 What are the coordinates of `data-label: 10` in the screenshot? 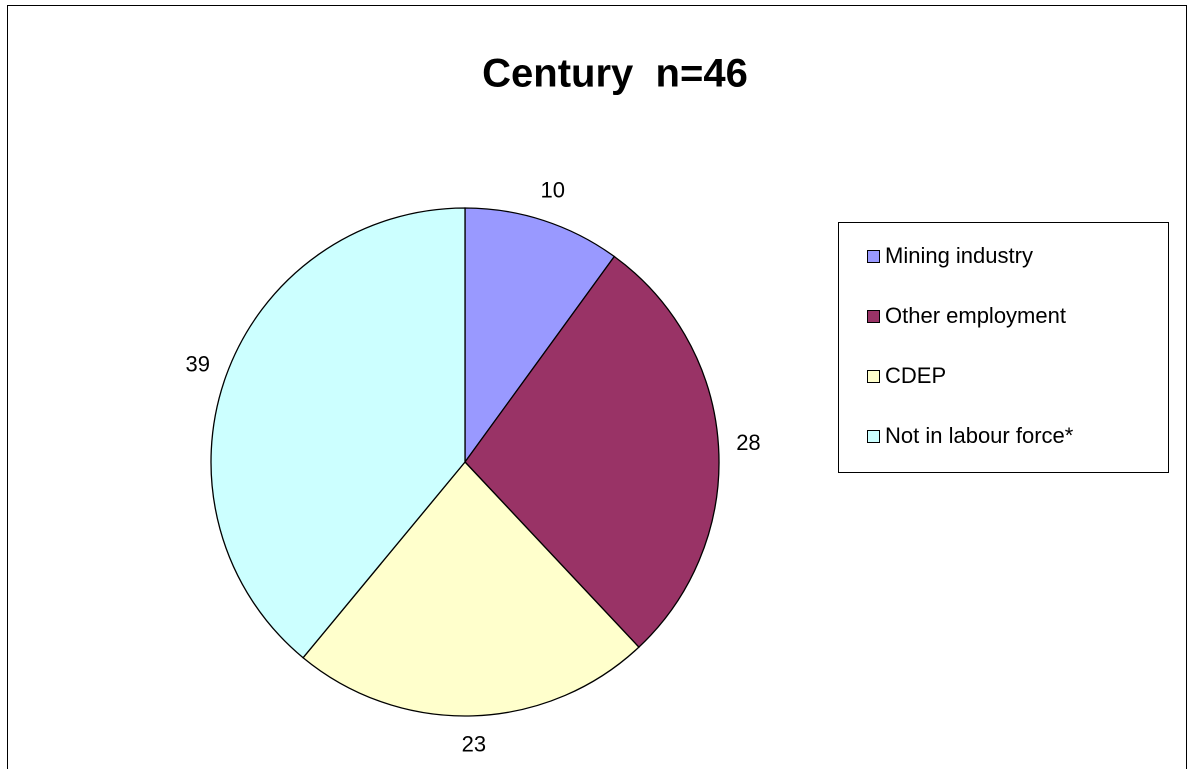 It's located at (553, 190).